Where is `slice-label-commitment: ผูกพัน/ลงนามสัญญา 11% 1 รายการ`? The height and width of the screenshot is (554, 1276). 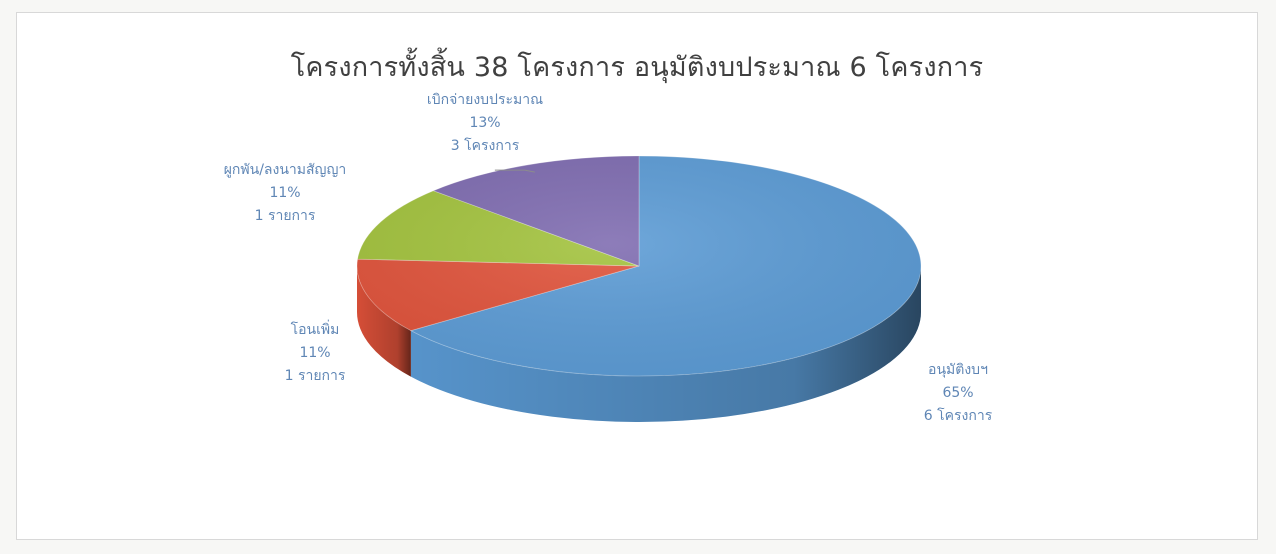 slice-label-commitment: ผูกพัน/ลงนามสัญญา 11% 1 รายการ is located at coordinates (285, 193).